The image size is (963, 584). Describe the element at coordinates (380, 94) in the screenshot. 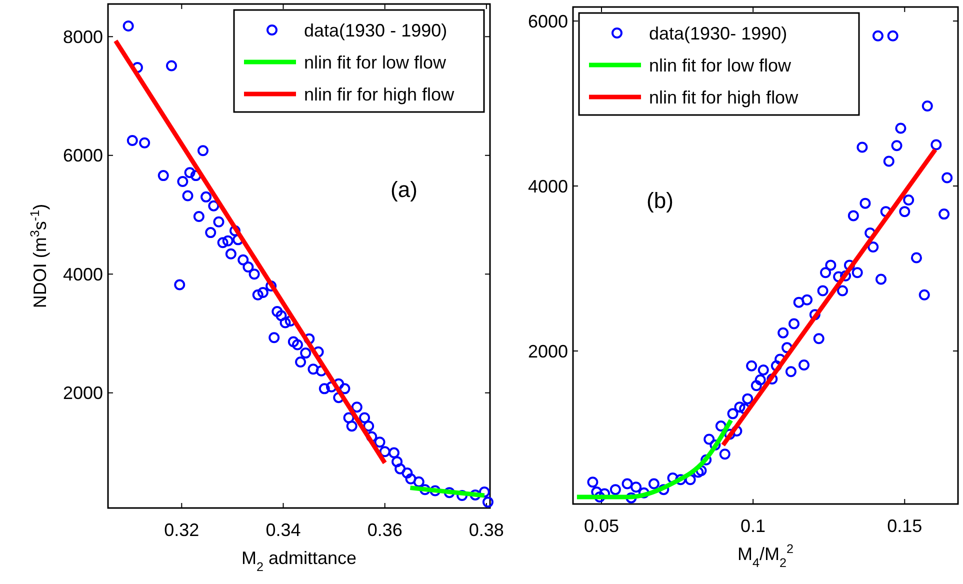

I see `legend-label: nlin fir for high flow` at that location.